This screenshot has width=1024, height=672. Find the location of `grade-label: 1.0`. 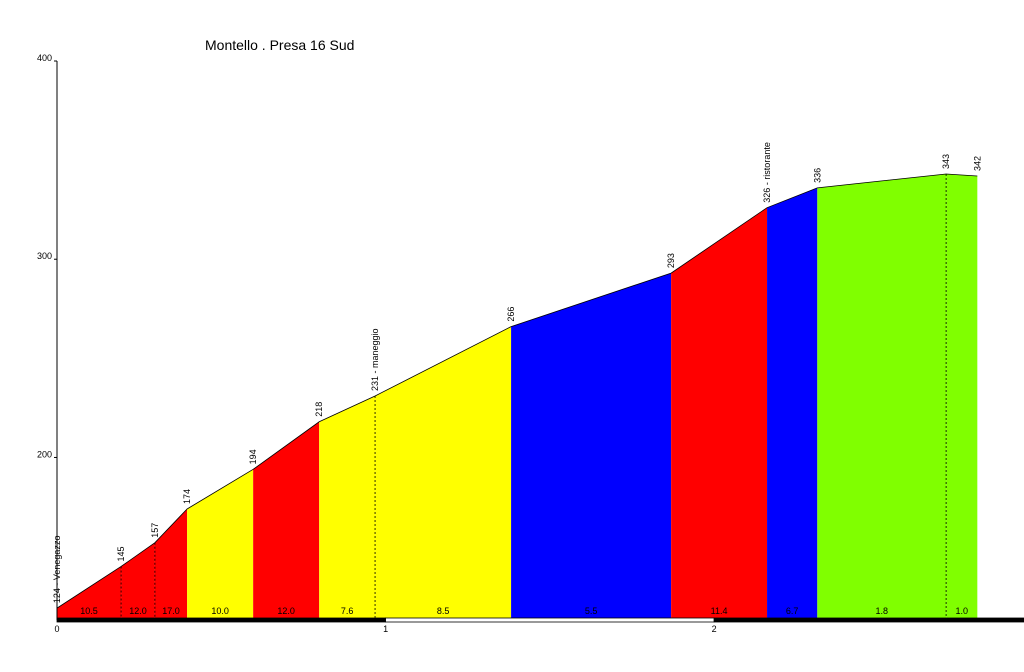

grade-label: 1.0 is located at coordinates (961, 611).